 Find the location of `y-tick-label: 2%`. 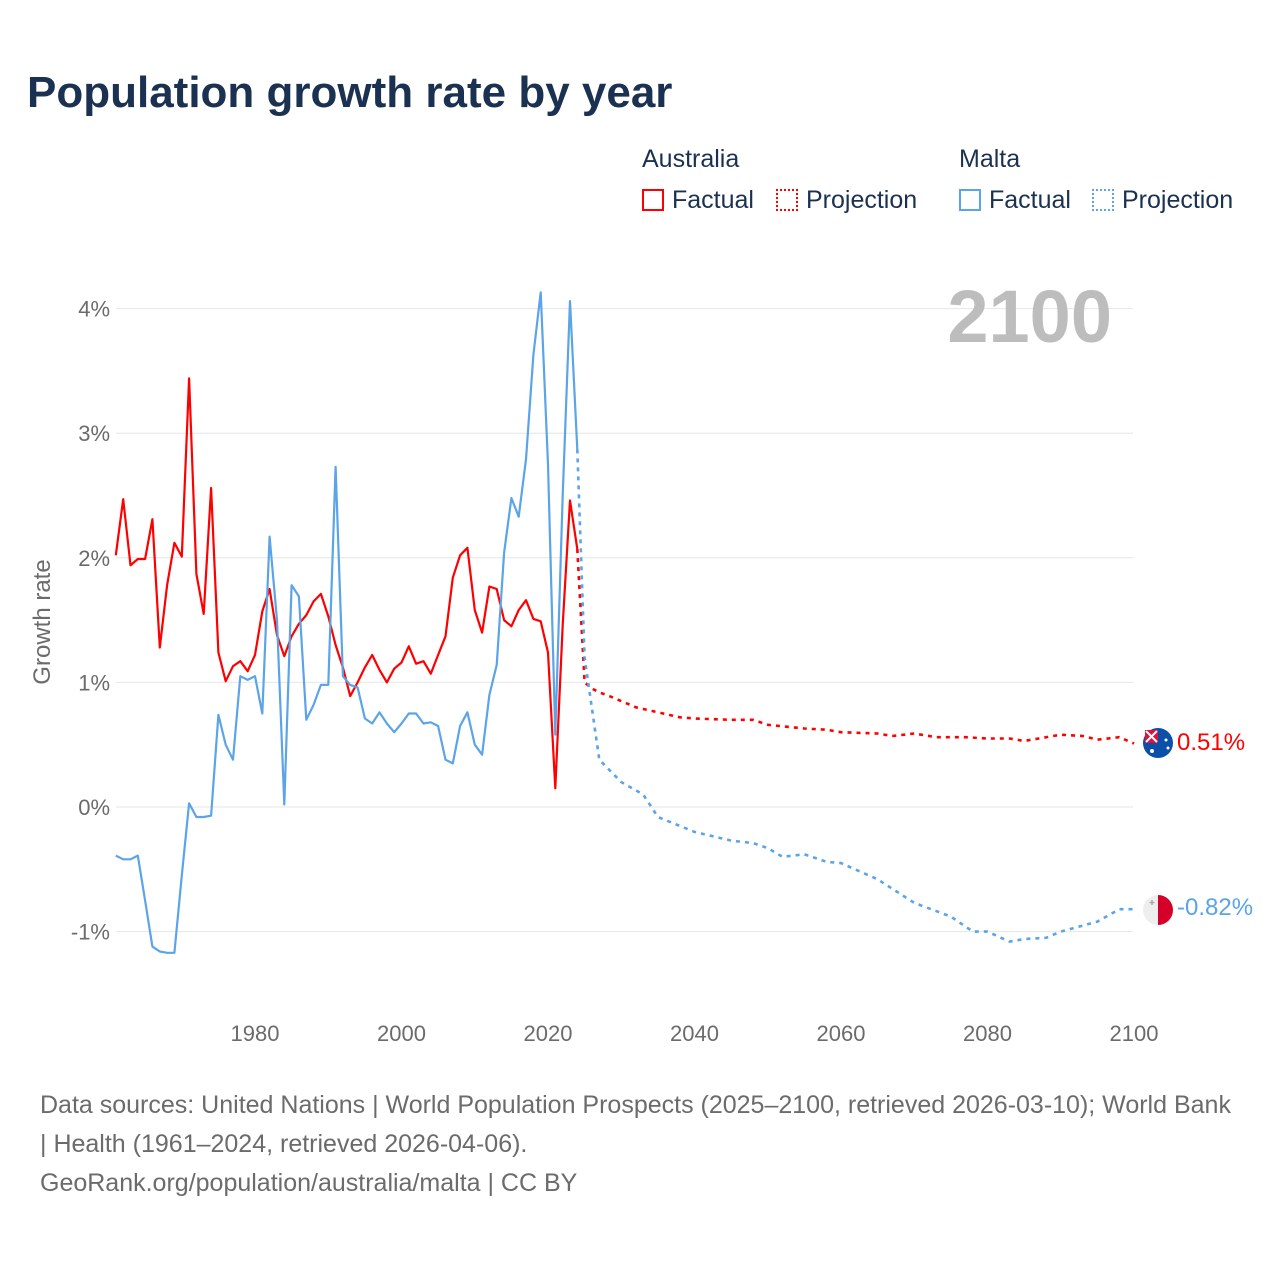

y-tick-label: 2% is located at coordinates (94, 558).